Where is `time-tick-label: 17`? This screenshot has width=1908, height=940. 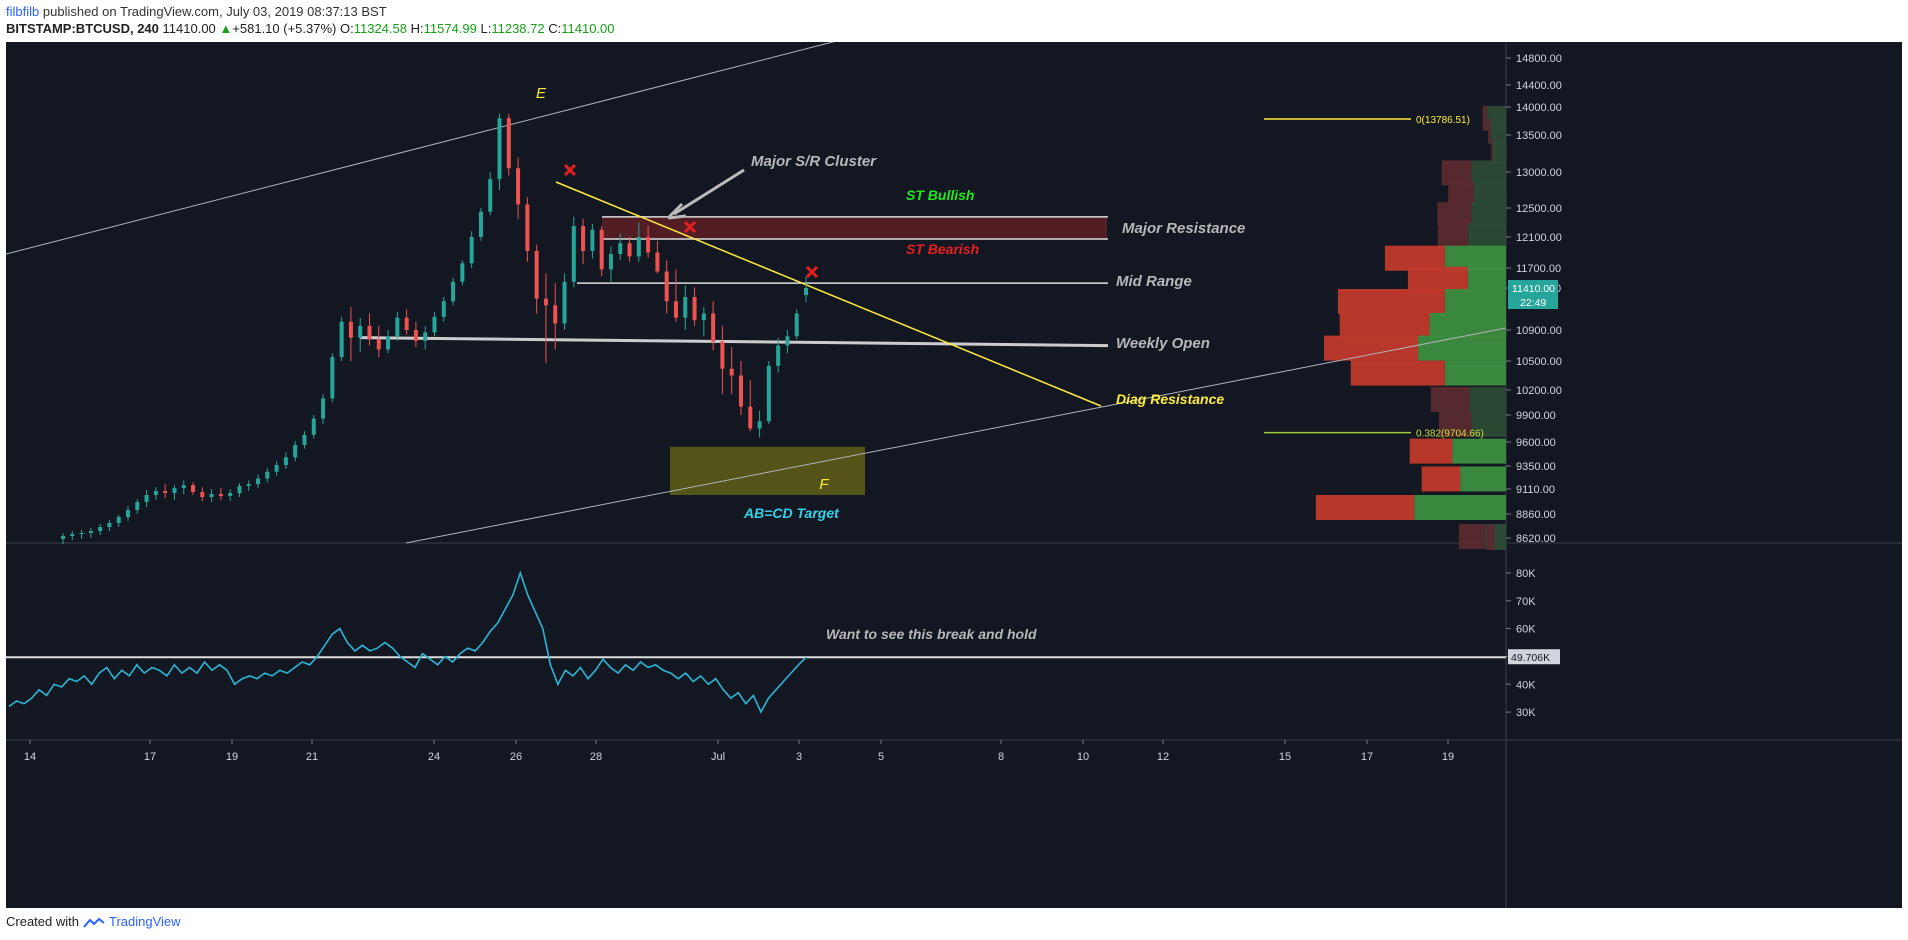 time-tick-label: 17 is located at coordinates (1367, 757).